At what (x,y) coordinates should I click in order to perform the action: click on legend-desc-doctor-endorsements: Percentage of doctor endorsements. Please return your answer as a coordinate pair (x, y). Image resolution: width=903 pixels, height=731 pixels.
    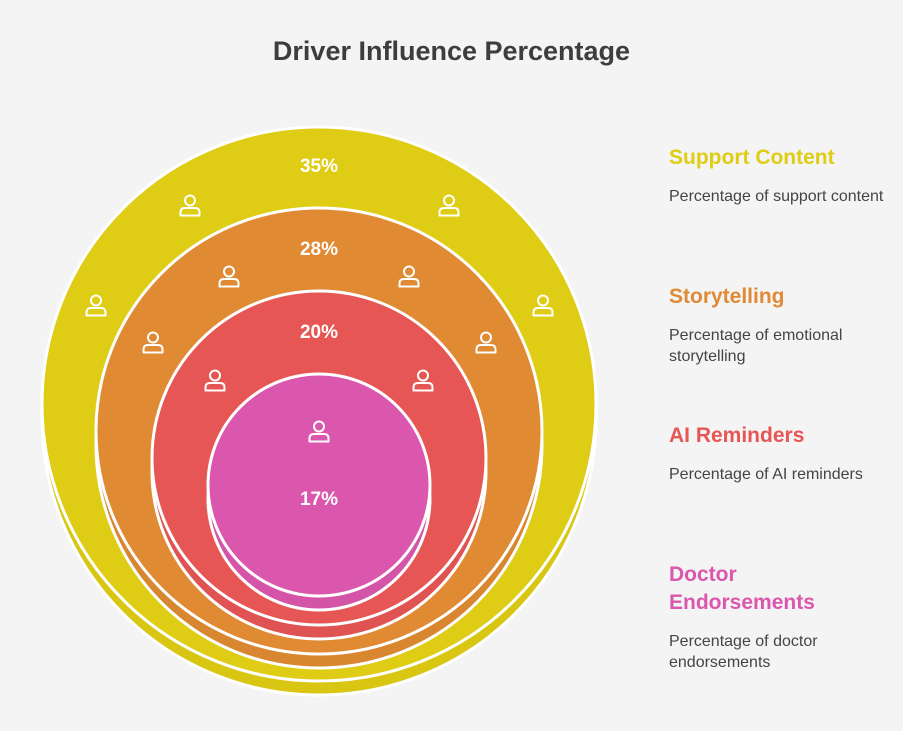
    Looking at the image, I should click on (743, 652).